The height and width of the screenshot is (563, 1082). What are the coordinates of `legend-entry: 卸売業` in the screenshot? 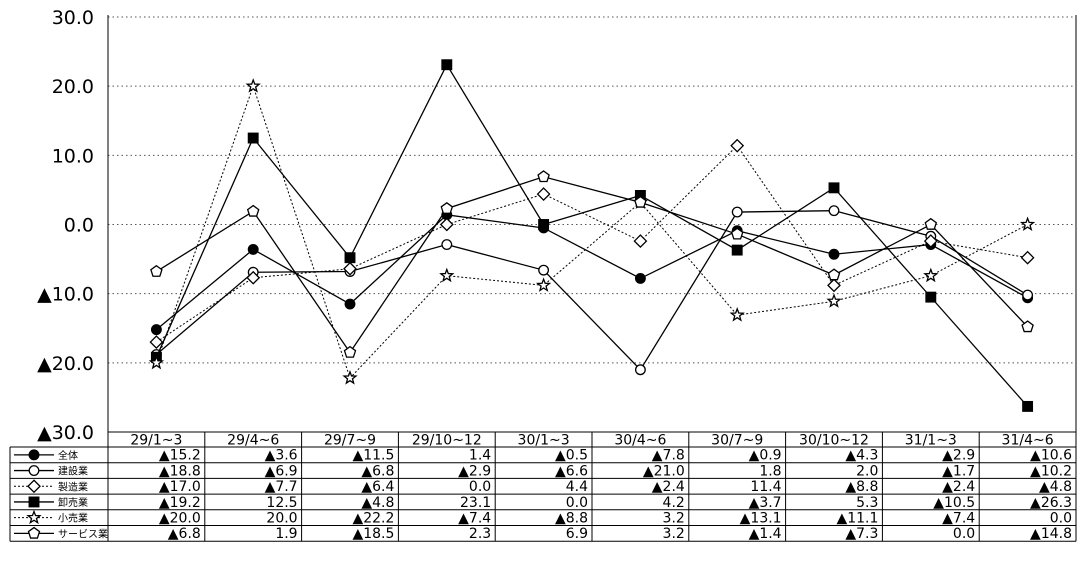 It's located at (73, 502).